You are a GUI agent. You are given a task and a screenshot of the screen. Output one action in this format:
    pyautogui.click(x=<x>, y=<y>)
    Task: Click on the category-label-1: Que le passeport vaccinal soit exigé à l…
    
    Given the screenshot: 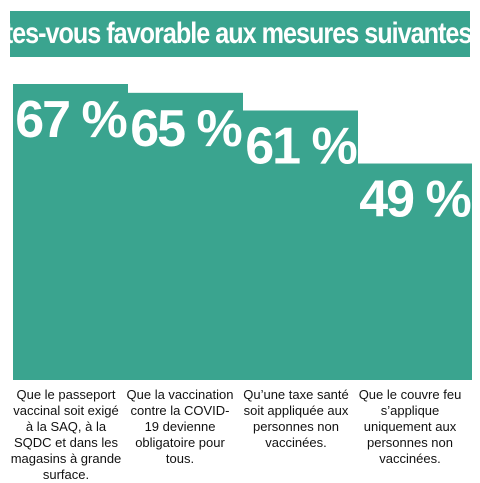 What is the action you would take?
    pyautogui.click(x=66, y=434)
    